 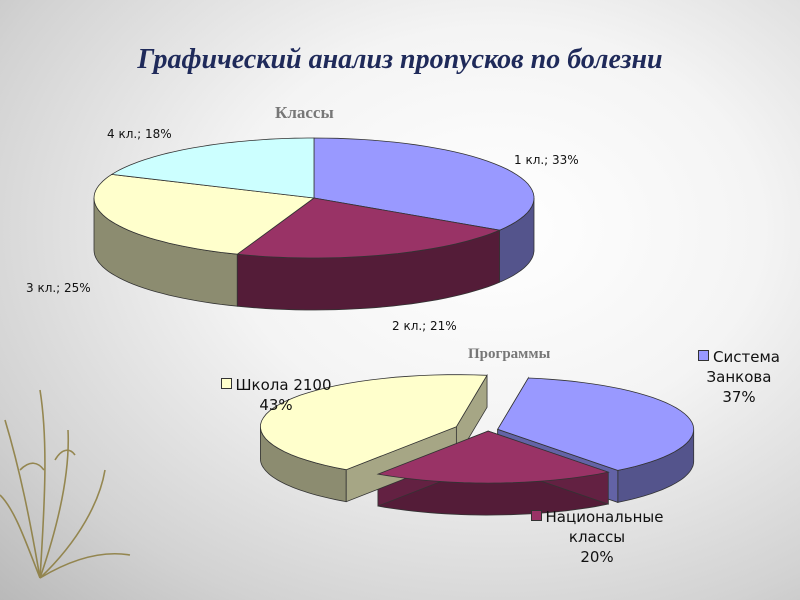 I want to click on legend-text-zankov-2: Занкова, so click(x=739, y=377).